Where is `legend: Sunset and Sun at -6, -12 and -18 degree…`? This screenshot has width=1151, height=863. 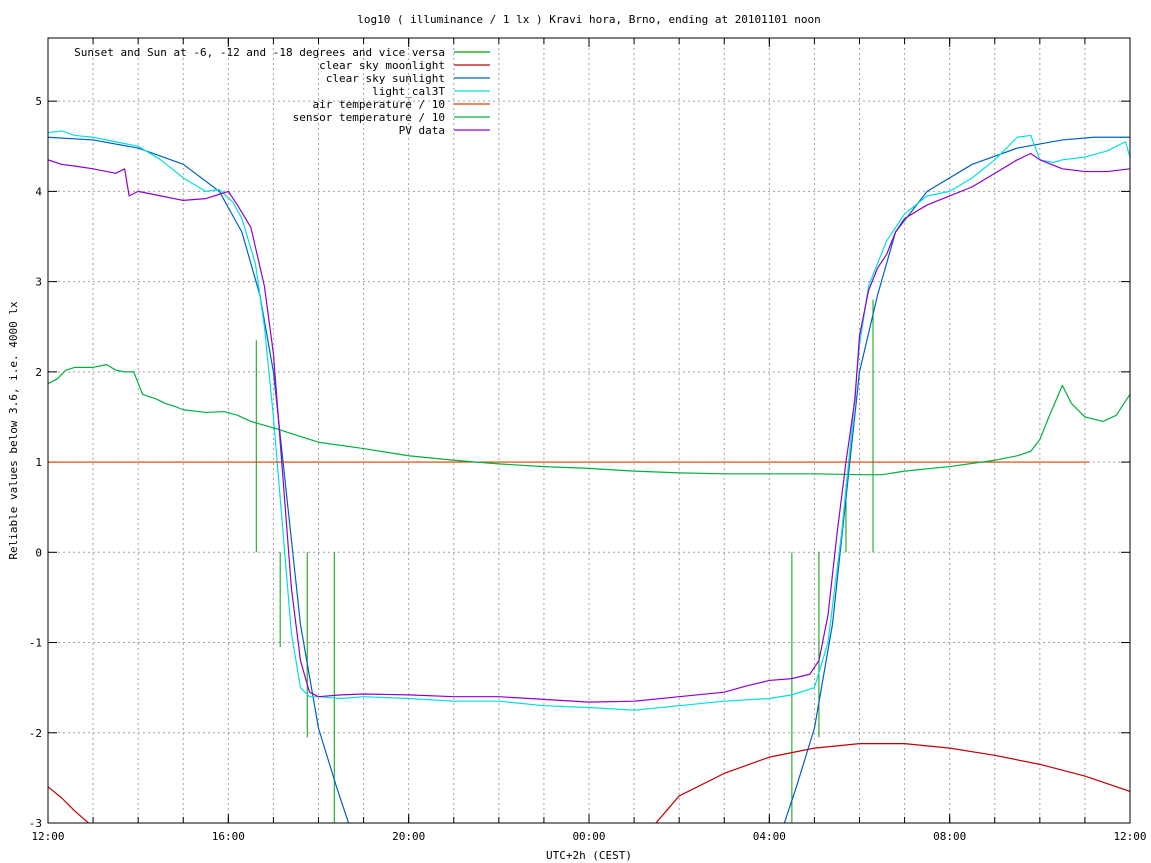
legend: Sunset and Sun at -6, -12 and -18 degree… is located at coordinates (282, 91).